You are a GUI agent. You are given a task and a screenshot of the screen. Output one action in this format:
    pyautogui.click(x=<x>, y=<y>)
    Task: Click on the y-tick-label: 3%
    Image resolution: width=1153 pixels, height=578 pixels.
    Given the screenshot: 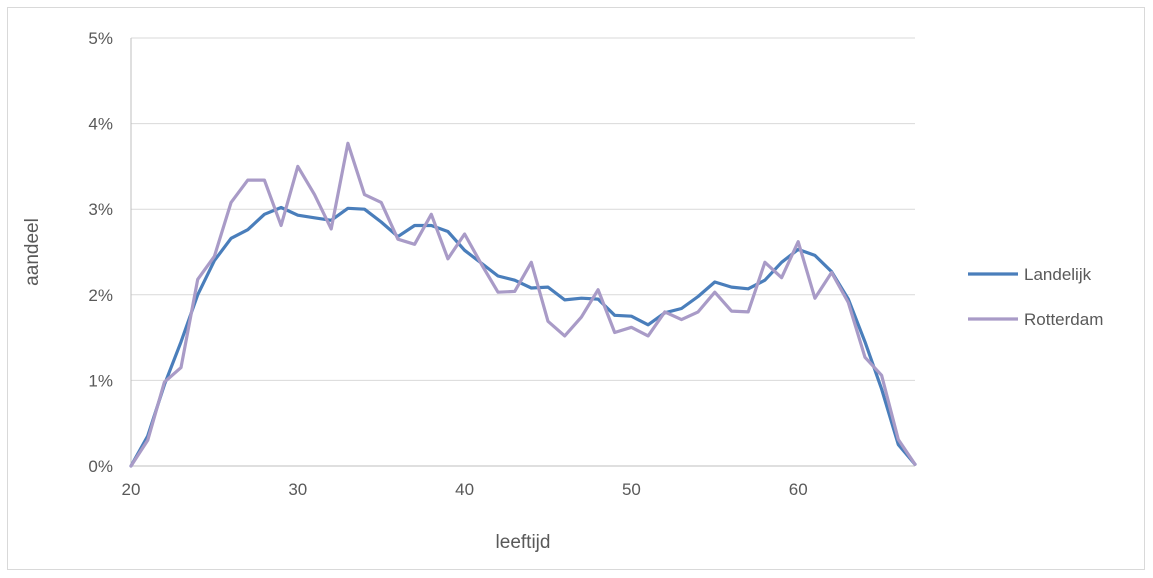 What is the action you would take?
    pyautogui.click(x=100, y=209)
    